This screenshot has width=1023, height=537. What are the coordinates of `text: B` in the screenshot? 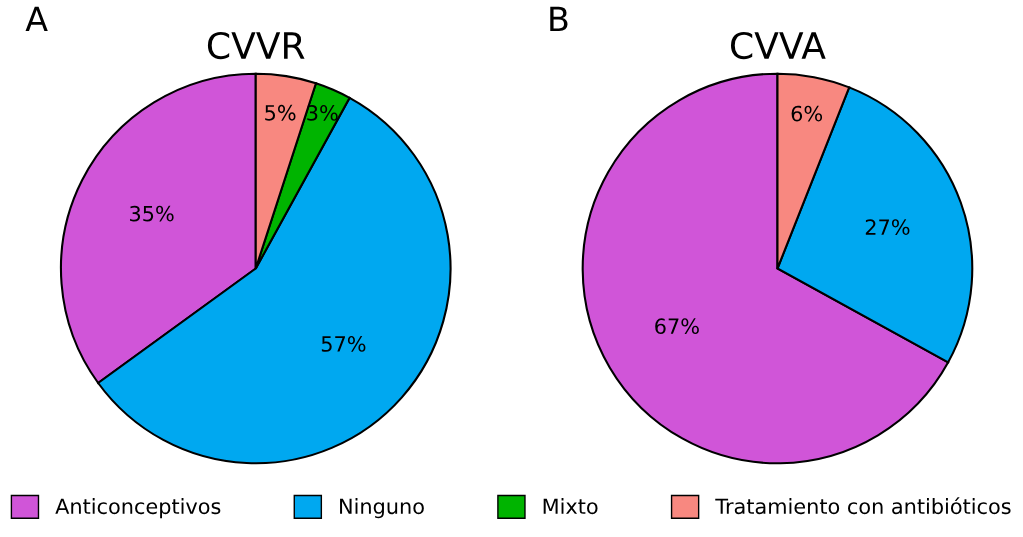 It's located at (559, 19).